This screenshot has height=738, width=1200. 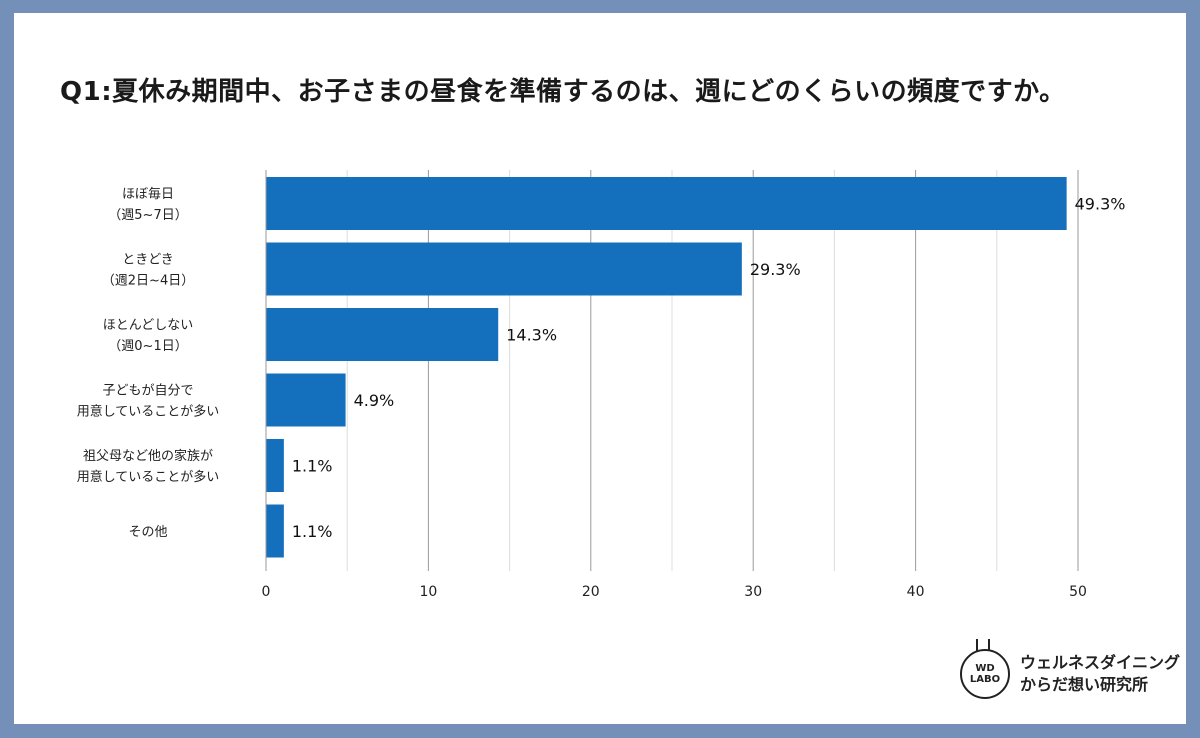 I want to click on x-tick-label: 10, so click(x=428, y=592).